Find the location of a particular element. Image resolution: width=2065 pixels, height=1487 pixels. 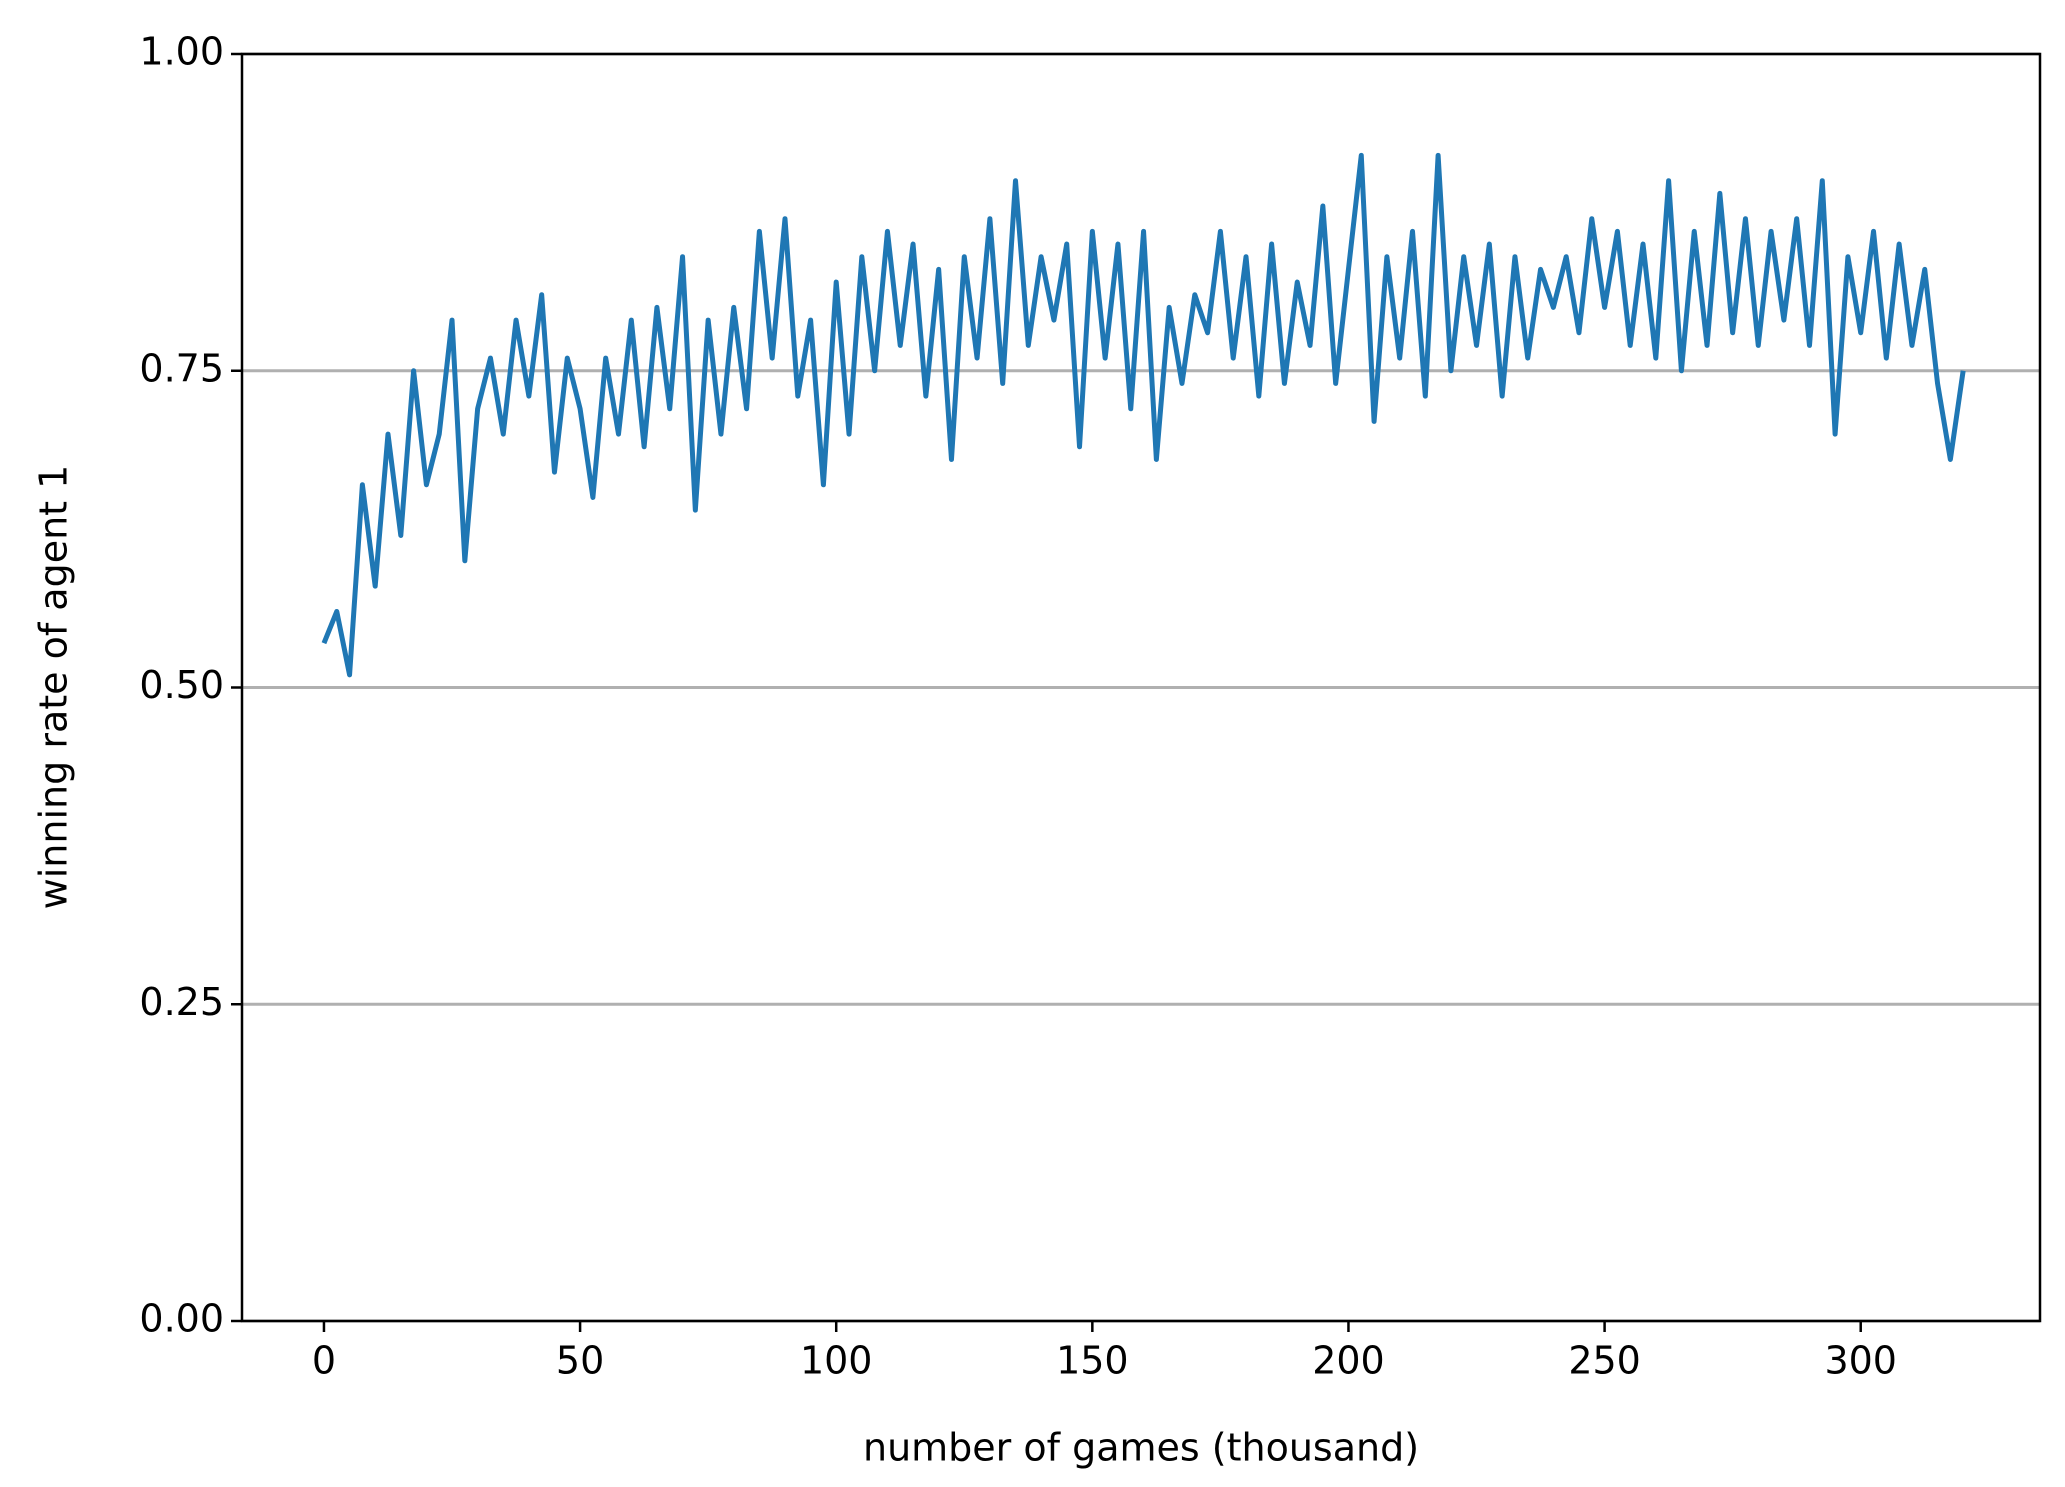

x-tick-label: 300 is located at coordinates (1860, 1361).